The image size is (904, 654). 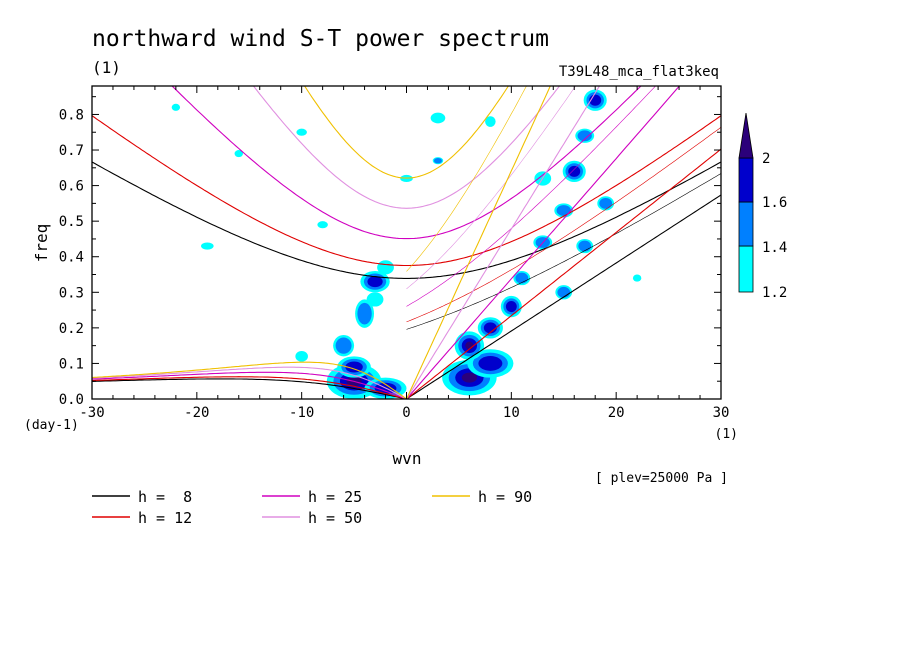 I want to click on rossby-curve-h90, so click(x=249, y=380).